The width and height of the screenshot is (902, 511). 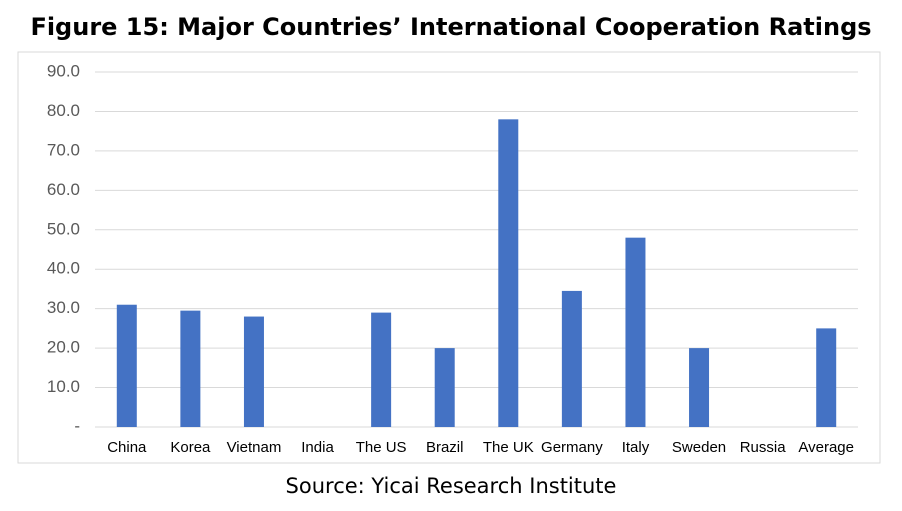 I want to click on y-tick-label: 90.0, so click(x=63, y=70).